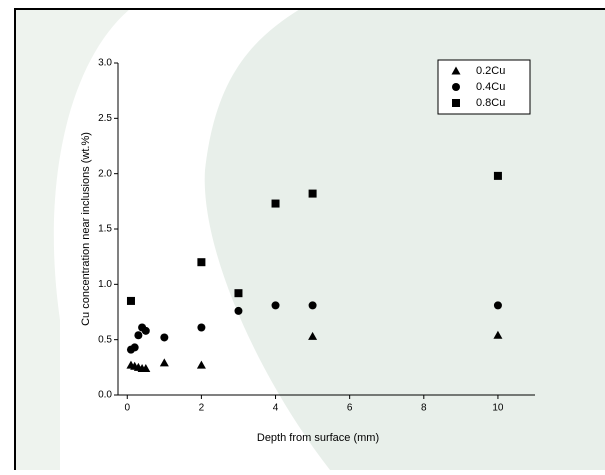 The width and height of the screenshot is (605, 475). I want to click on legend-label: 0.4Cu, so click(490, 87).